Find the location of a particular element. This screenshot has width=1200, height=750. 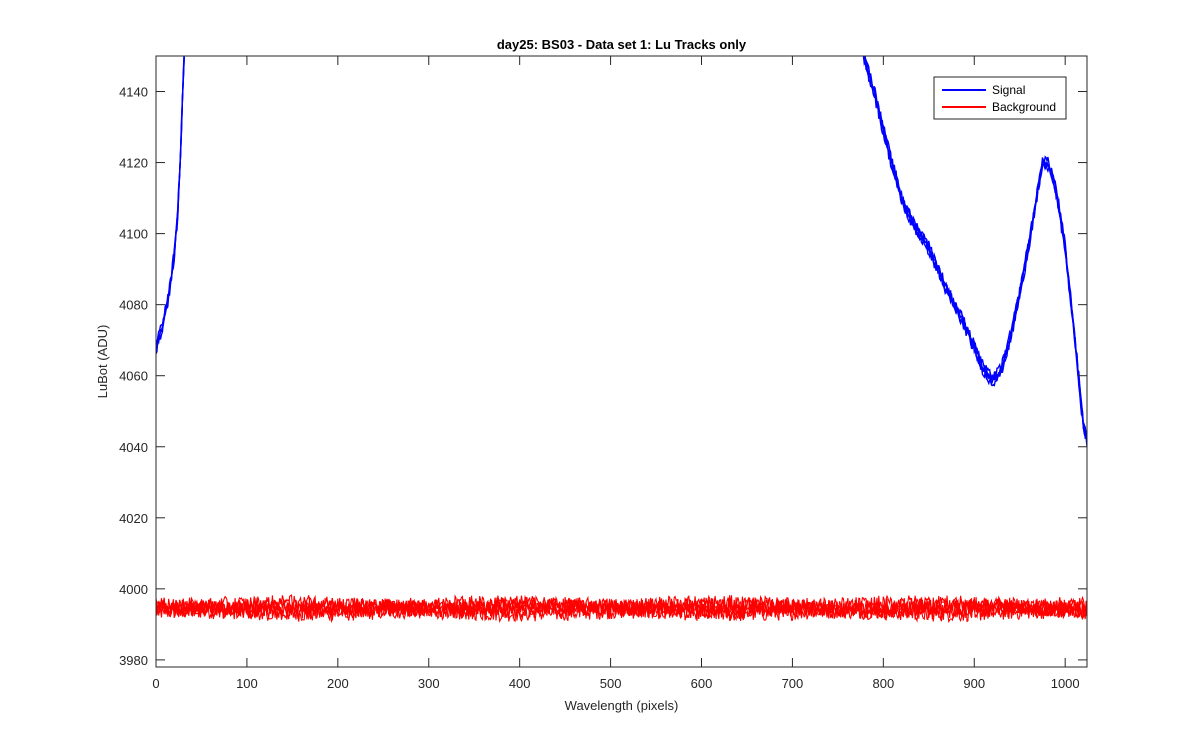

y-tick-label: 4140 is located at coordinates (133, 92).